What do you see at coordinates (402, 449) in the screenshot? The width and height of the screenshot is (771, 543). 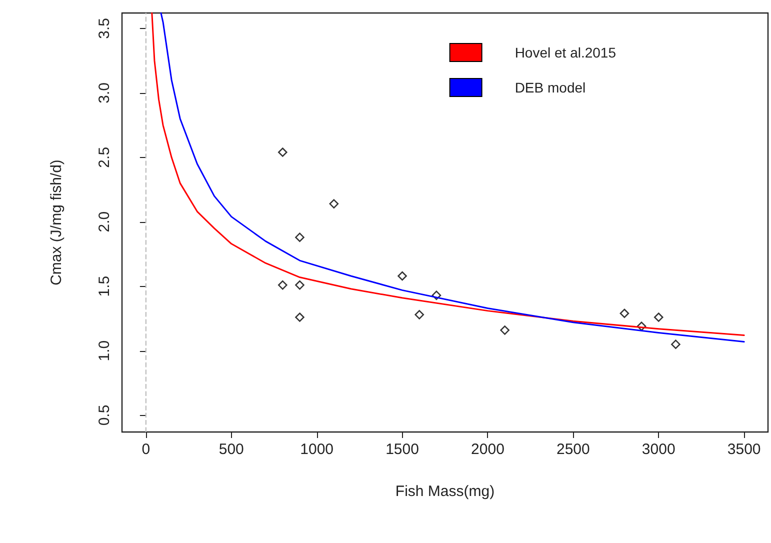 I see `x-tick-label: 1500` at bounding box center [402, 449].